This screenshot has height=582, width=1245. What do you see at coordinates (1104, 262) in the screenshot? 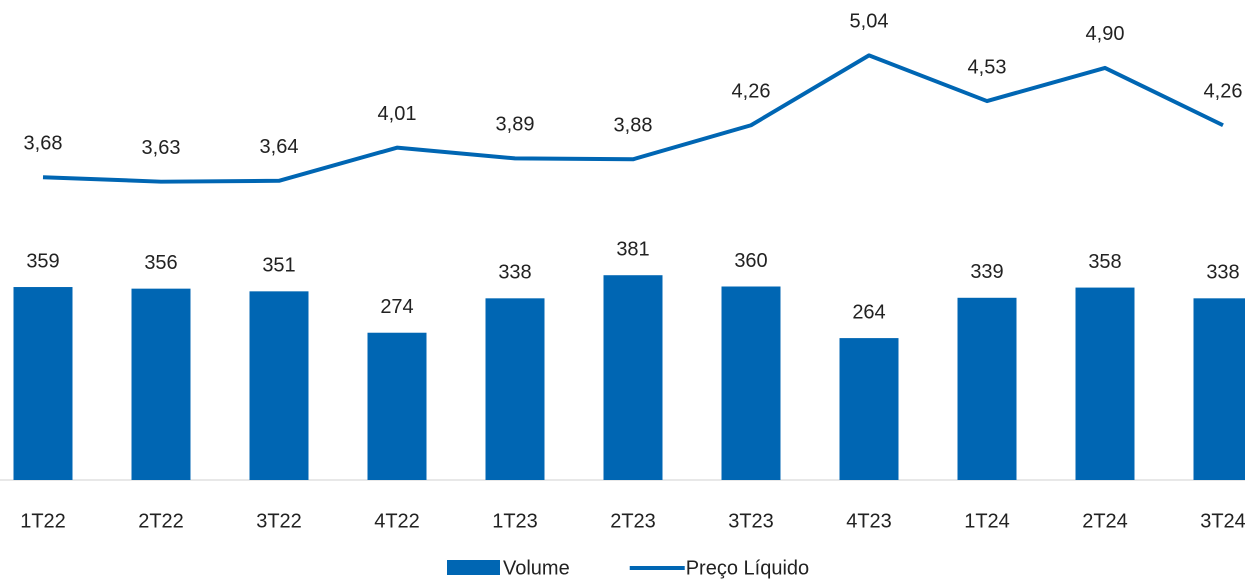
I see `bar-value-label: 358` at bounding box center [1104, 262].